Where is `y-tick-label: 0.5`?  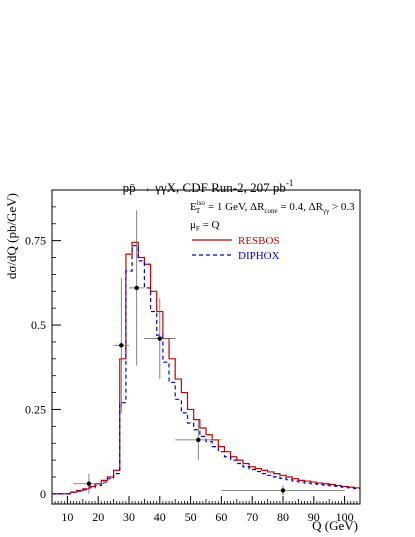 y-tick-label: 0.5 is located at coordinates (38, 325).